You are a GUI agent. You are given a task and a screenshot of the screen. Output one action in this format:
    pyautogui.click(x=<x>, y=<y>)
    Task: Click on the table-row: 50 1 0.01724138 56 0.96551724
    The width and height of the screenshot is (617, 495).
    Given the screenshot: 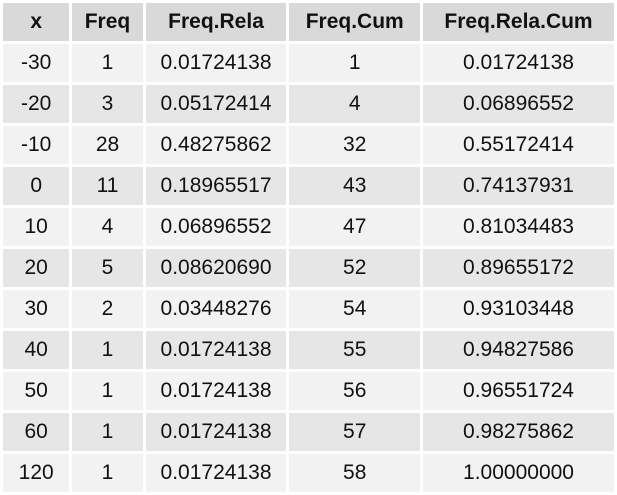 What is the action you would take?
    pyautogui.click(x=308, y=391)
    